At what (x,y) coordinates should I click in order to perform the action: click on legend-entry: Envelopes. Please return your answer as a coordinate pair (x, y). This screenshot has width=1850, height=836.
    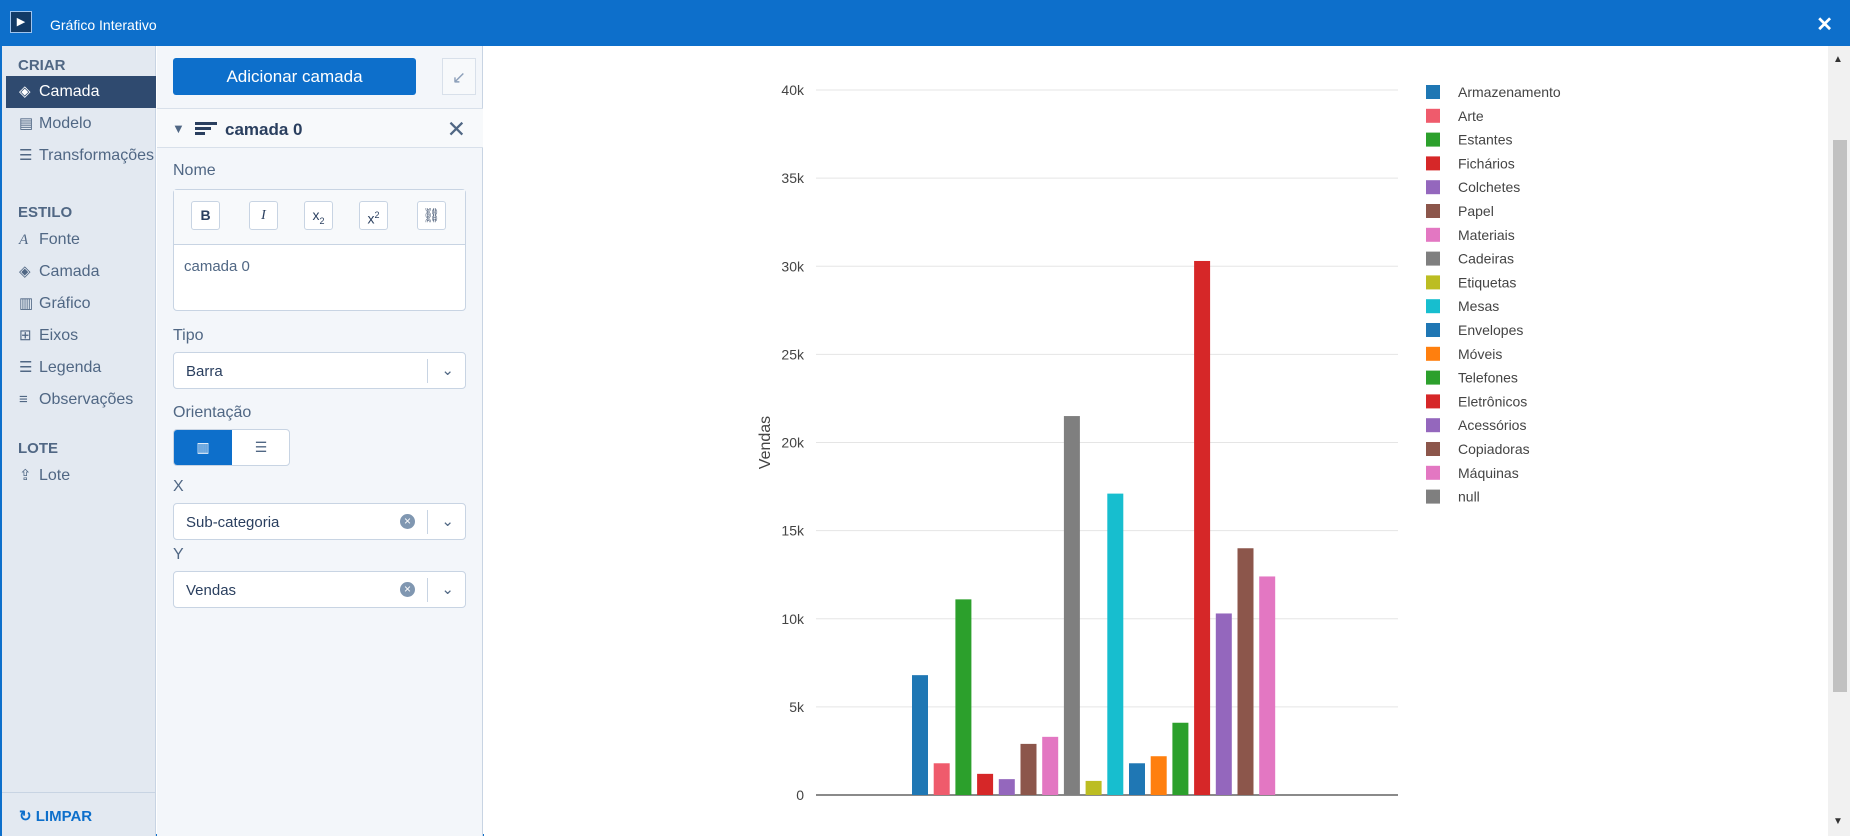
    Looking at the image, I should click on (1490, 330).